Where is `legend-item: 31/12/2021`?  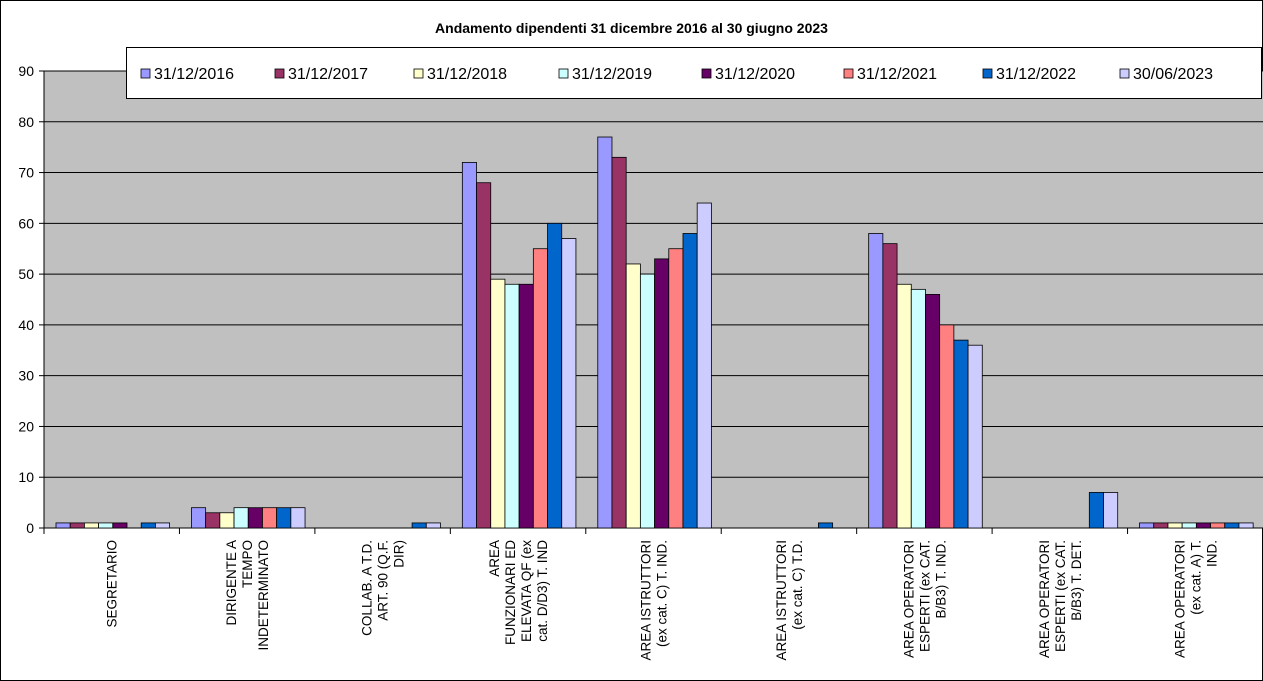
legend-item: 31/12/2021 is located at coordinates (890, 74).